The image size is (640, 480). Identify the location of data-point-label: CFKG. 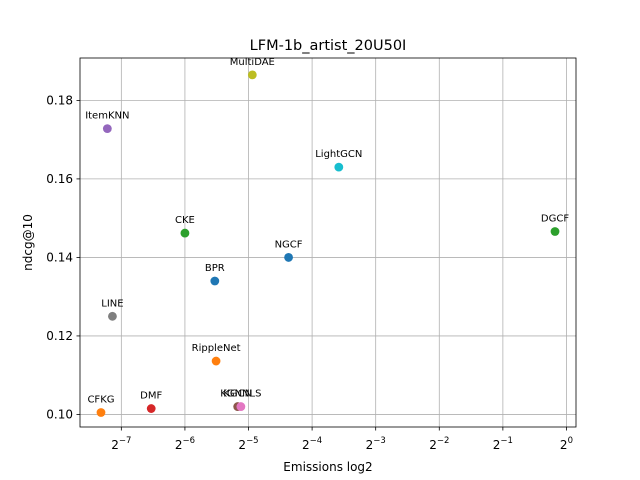
(100, 399).